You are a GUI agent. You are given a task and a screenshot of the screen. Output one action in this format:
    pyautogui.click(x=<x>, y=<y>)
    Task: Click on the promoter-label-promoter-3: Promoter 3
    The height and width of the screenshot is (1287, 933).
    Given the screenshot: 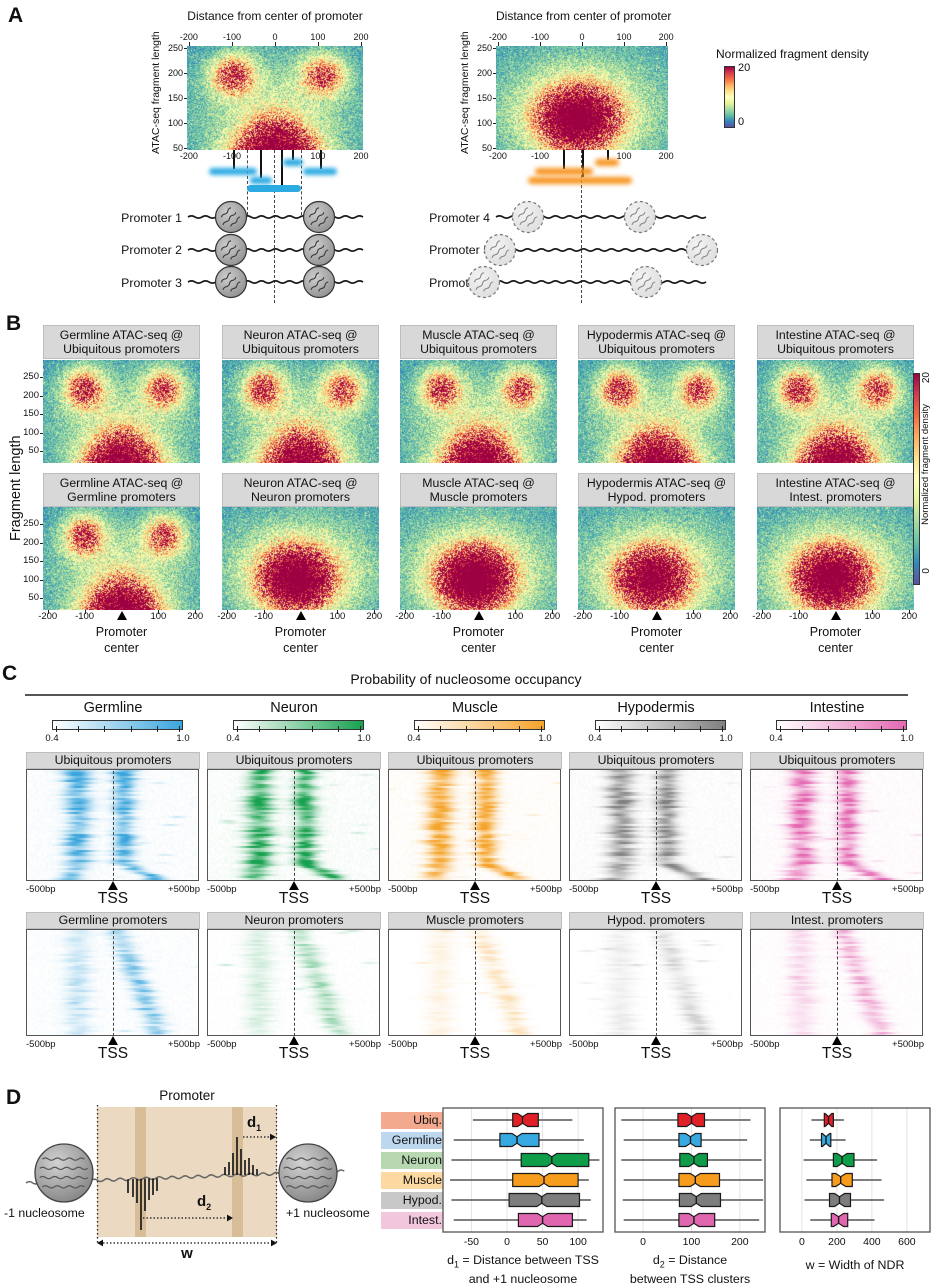 What is the action you would take?
    pyautogui.click(x=151, y=283)
    